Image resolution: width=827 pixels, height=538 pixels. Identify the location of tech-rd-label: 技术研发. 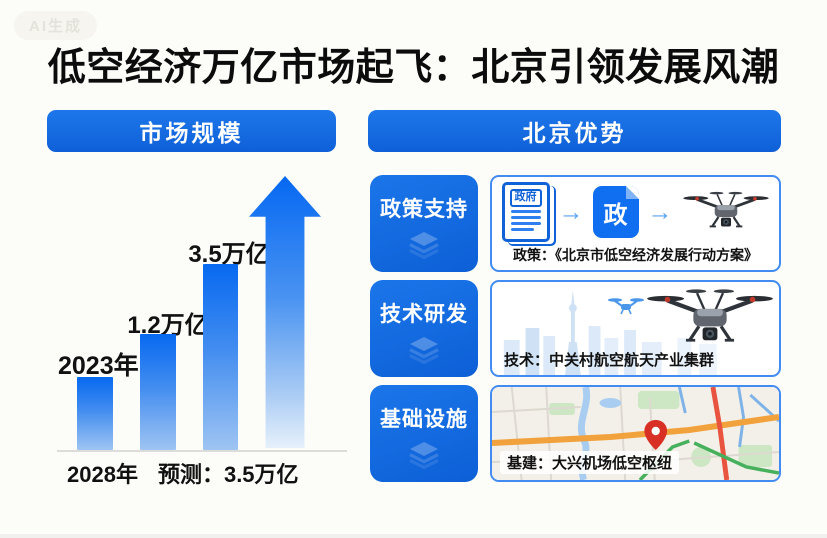
(424, 328).